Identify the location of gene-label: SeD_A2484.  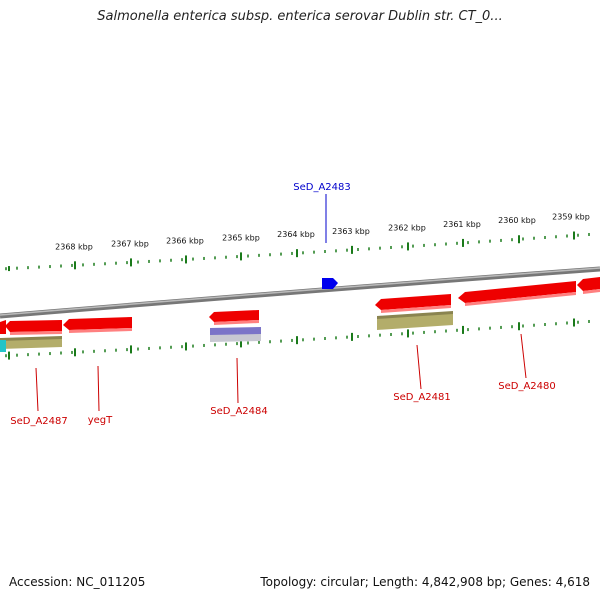
(239, 411).